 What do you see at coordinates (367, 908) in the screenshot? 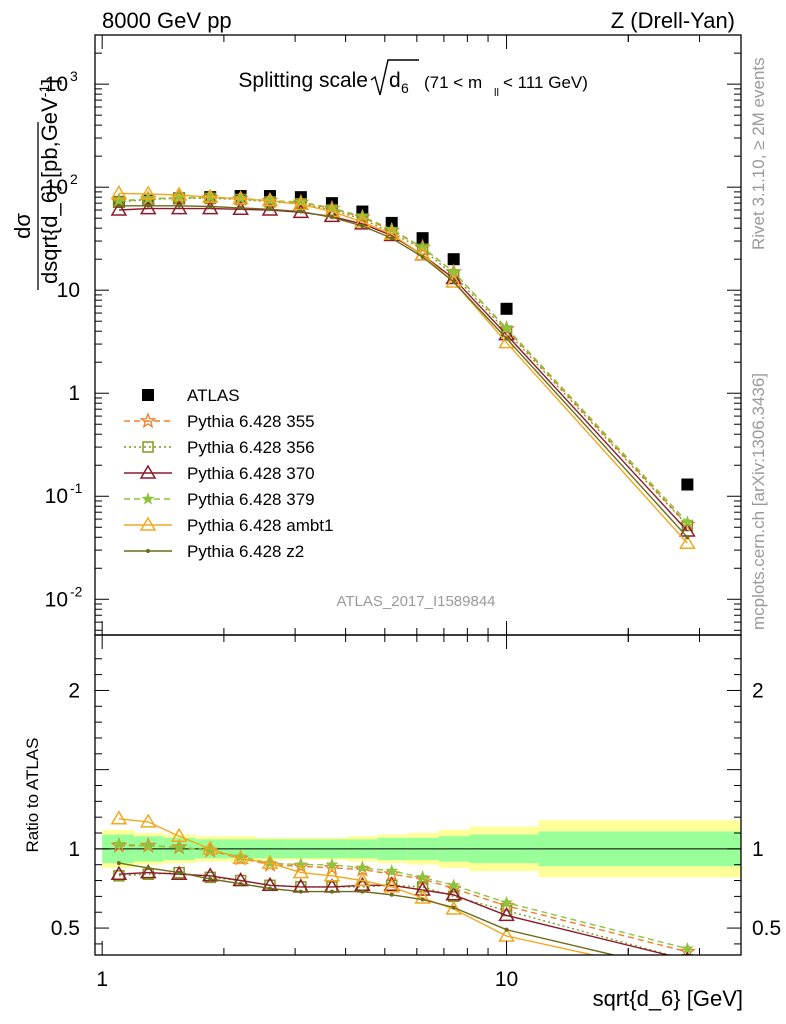
I see `ratio-line-pyz2` at bounding box center [367, 908].